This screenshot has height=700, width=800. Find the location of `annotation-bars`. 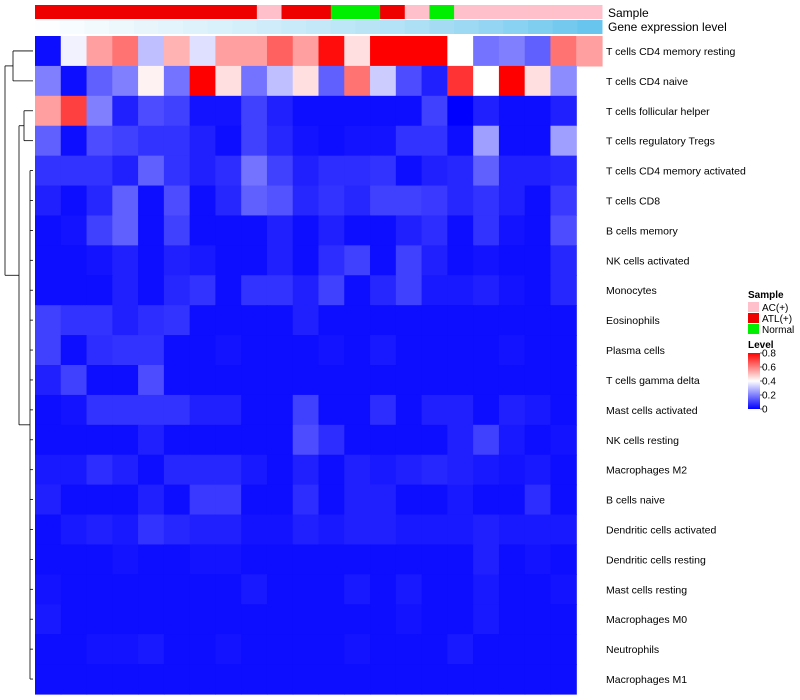

annotation-bars is located at coordinates (319, 19).